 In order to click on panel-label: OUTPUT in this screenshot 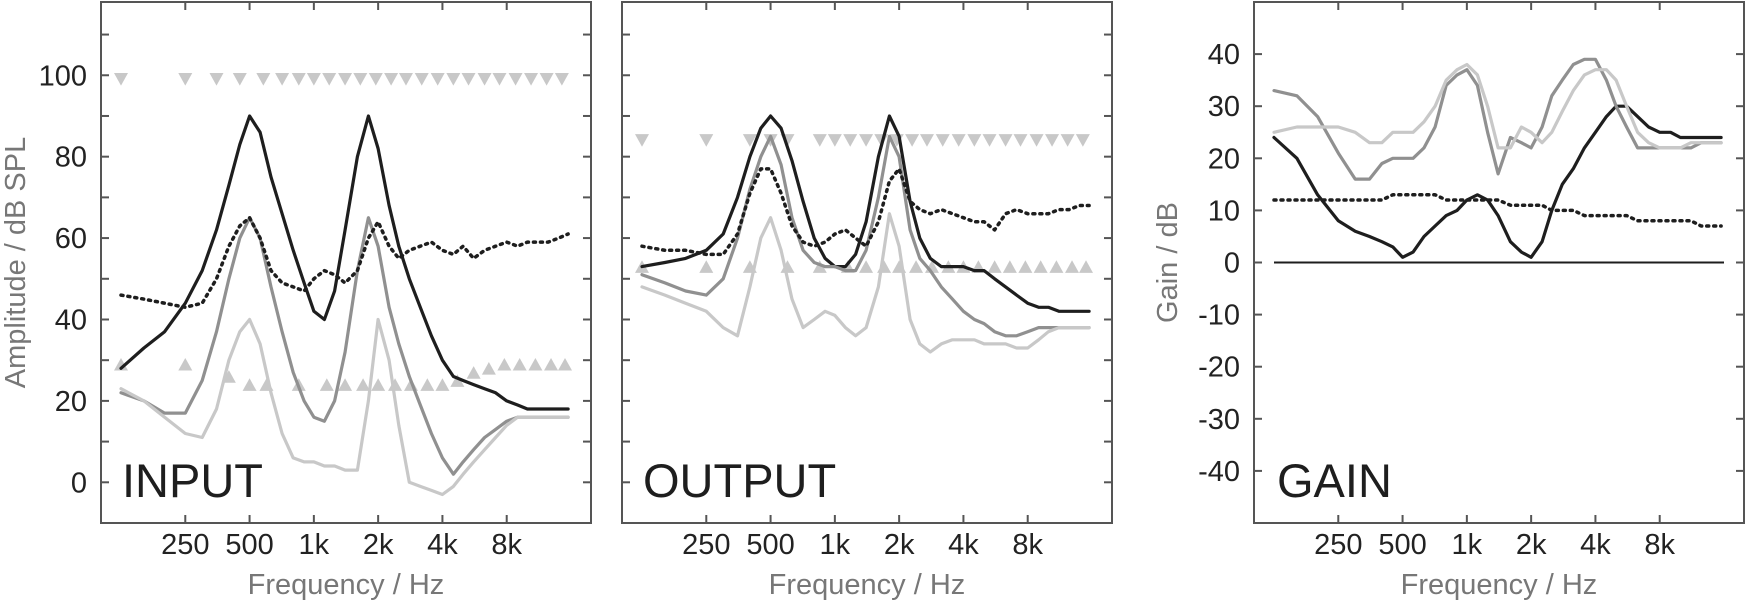, I will do `click(739, 480)`.